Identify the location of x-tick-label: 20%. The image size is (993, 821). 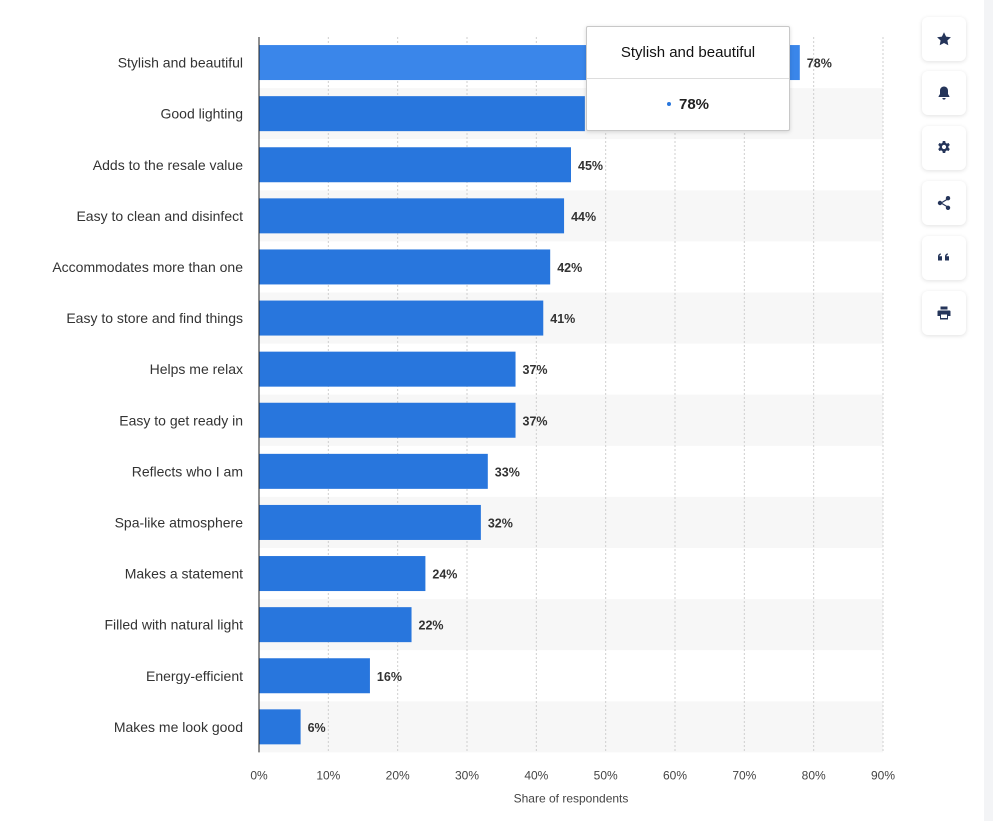
(398, 775).